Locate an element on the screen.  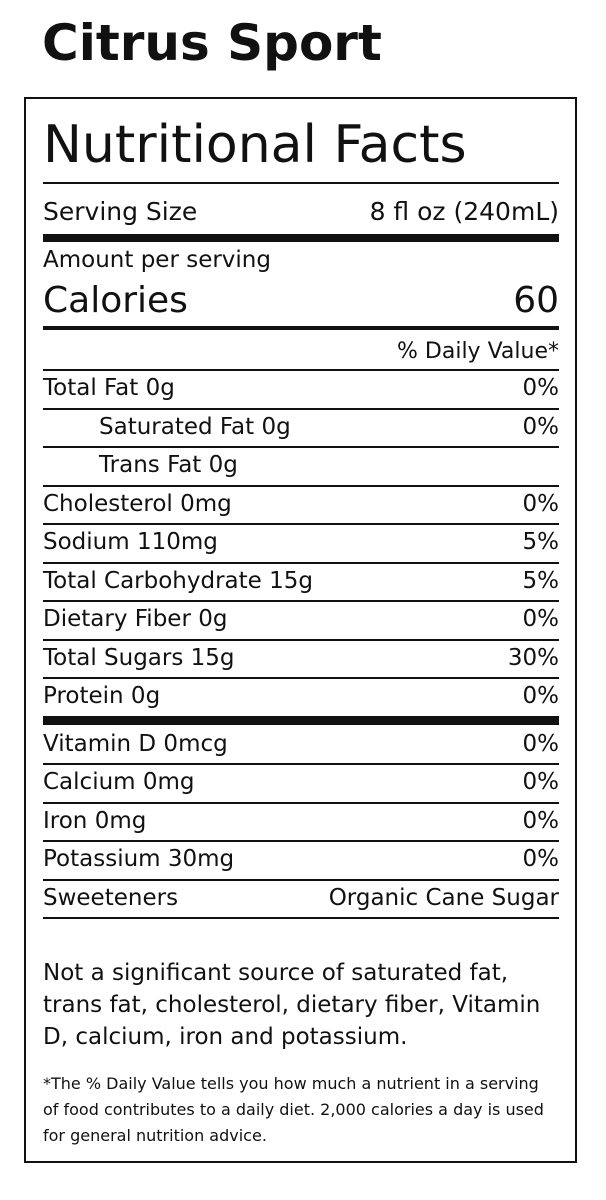
calories-row: Calories 60 is located at coordinates (301, 300).